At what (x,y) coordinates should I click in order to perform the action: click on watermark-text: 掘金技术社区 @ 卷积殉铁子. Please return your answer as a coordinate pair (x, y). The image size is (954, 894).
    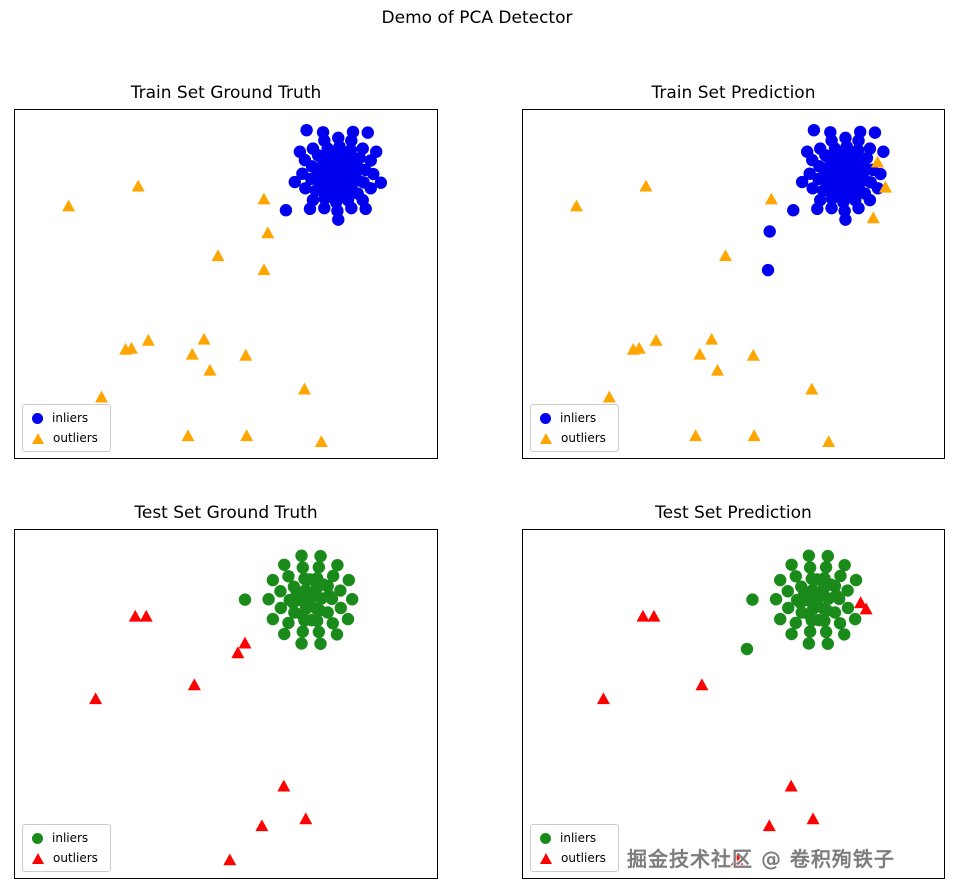
    Looking at the image, I should click on (761, 859).